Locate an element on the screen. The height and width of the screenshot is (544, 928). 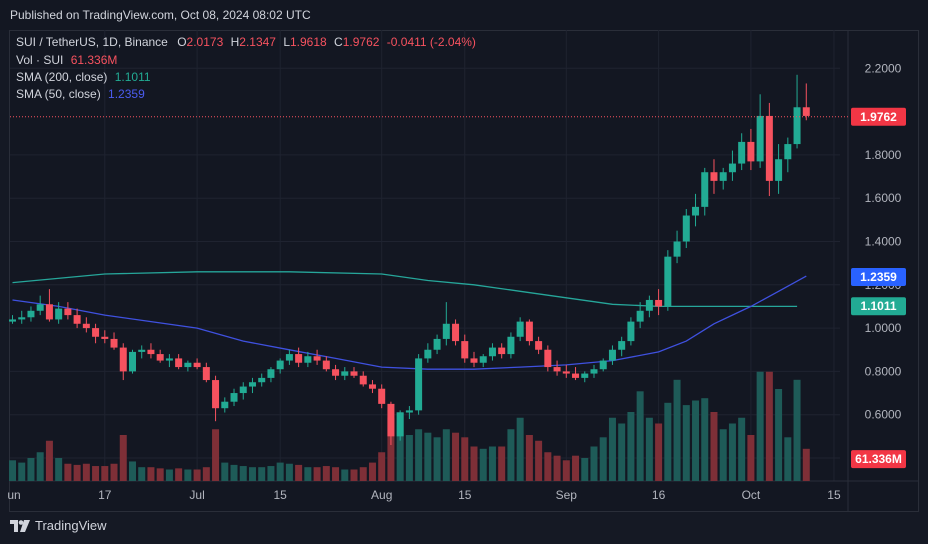
sma50-label: SMA (50, close) is located at coordinates (58, 94).